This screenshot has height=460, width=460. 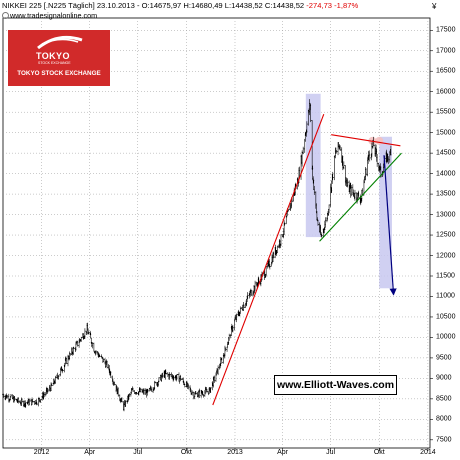 What do you see at coordinates (446, 256) in the screenshot?
I see `y-tick-label: 12000` at bounding box center [446, 256].